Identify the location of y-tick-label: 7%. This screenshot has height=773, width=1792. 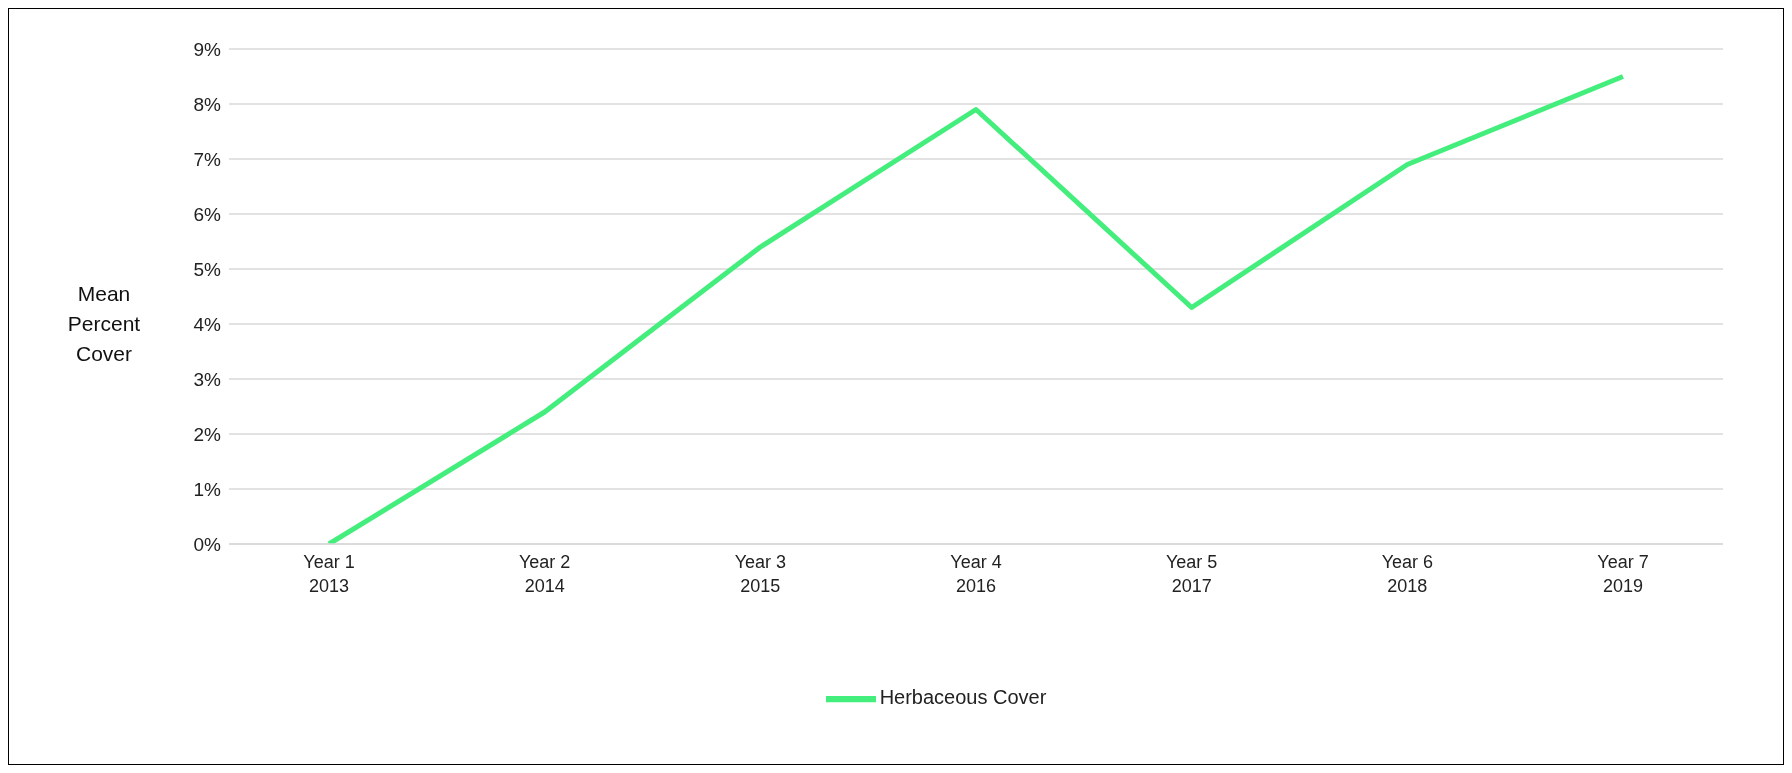
(207, 159).